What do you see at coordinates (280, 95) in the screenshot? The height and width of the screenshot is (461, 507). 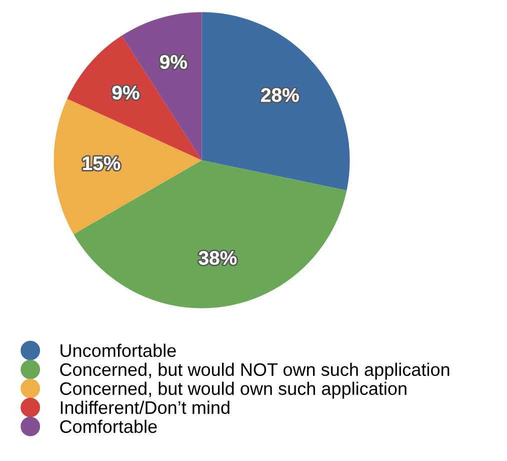 I see `data-label: 28%` at bounding box center [280, 95].